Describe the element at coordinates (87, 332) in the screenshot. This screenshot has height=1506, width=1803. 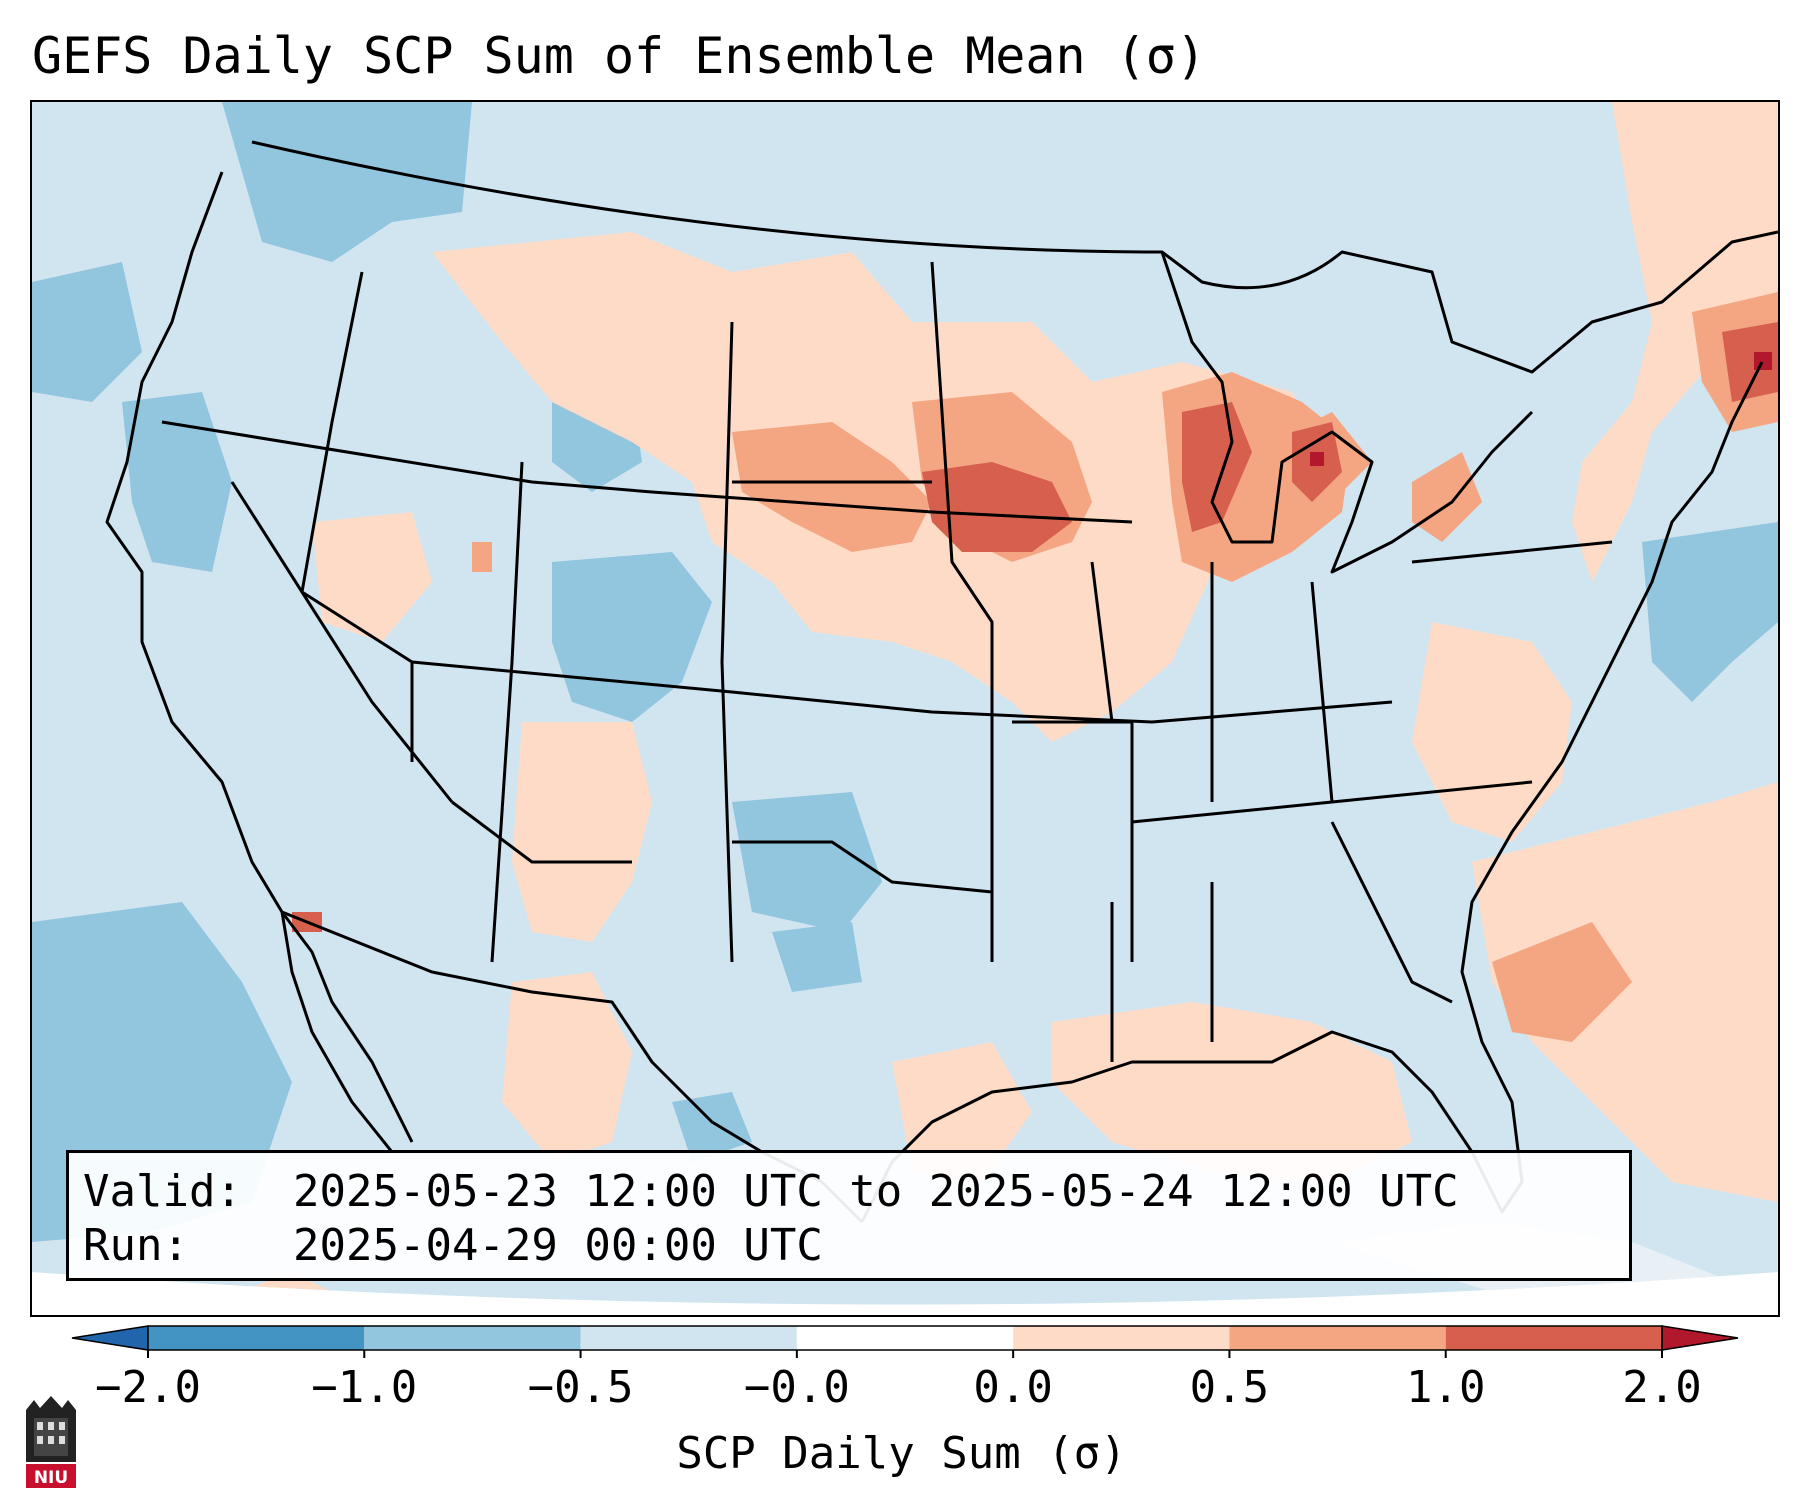
I see `pacific-nw-offshore-patch` at that location.